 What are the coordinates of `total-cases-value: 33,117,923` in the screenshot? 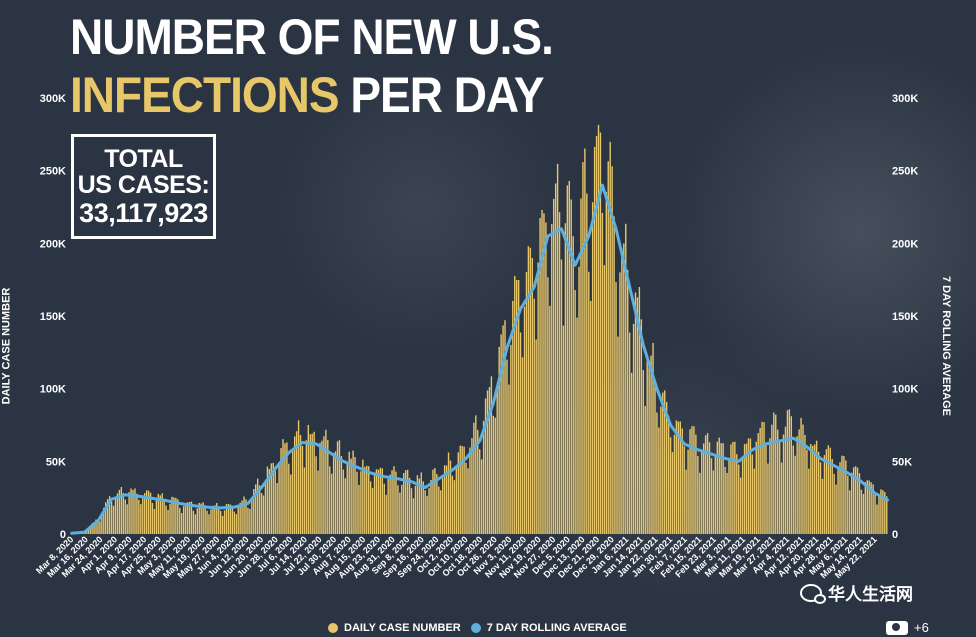 It's located at (143, 212).